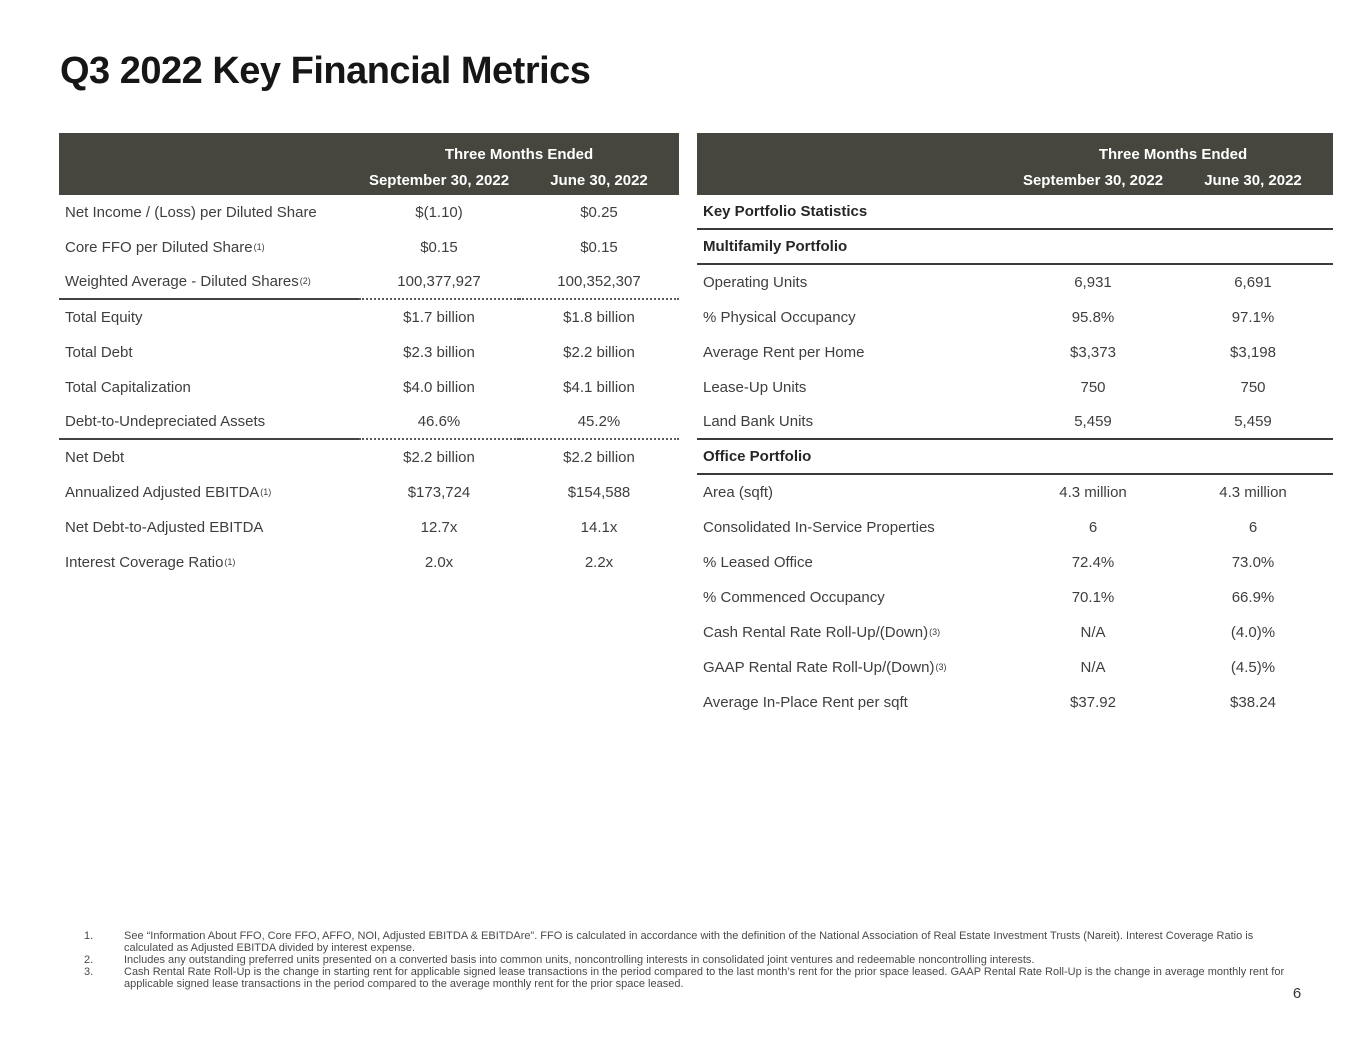 The image size is (1365, 1055). Describe the element at coordinates (369, 527) in the screenshot. I see `table-row-net-debt-to-adjusted-ebitda: Net Debt-to-Adjusted EBITDA 12.7x 14.1x` at that location.